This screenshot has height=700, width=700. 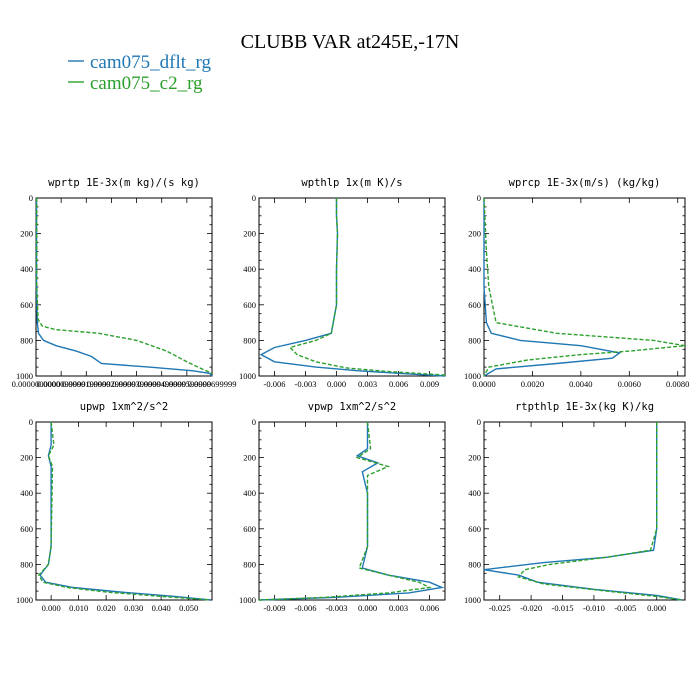 I want to click on panel-title: vpwp 1xm^2/s^2, so click(x=352, y=407).